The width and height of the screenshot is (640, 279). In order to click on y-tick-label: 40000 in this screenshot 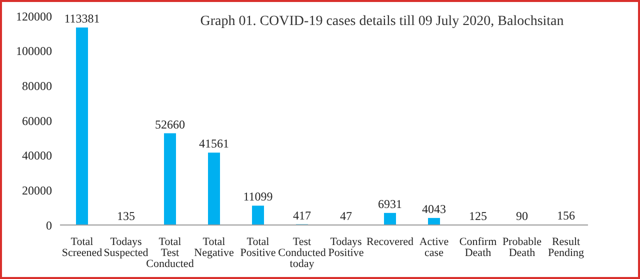, I will do `click(37, 155)`.